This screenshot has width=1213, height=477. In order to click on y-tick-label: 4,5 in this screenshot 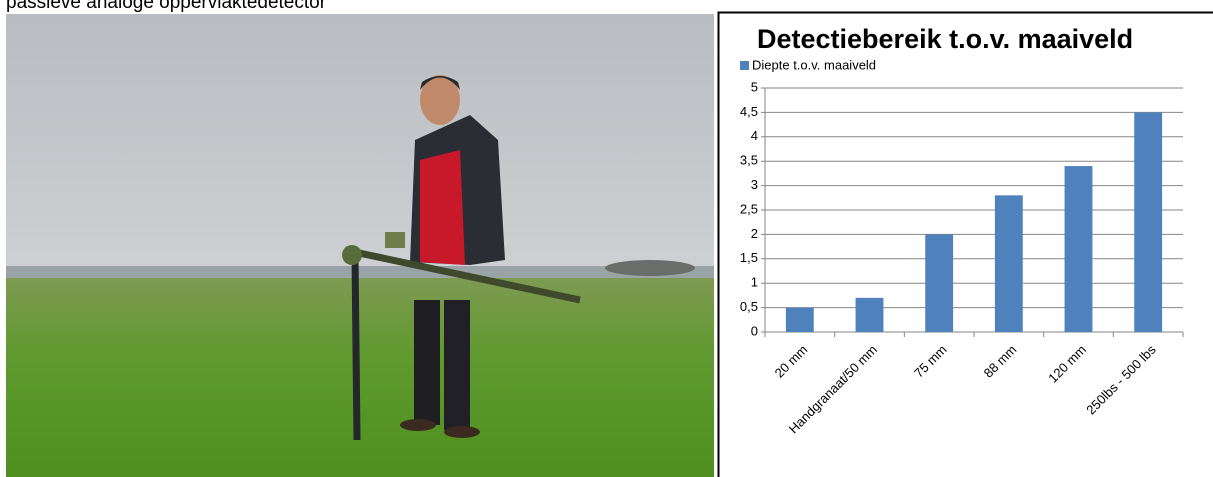, I will do `click(749, 111)`.